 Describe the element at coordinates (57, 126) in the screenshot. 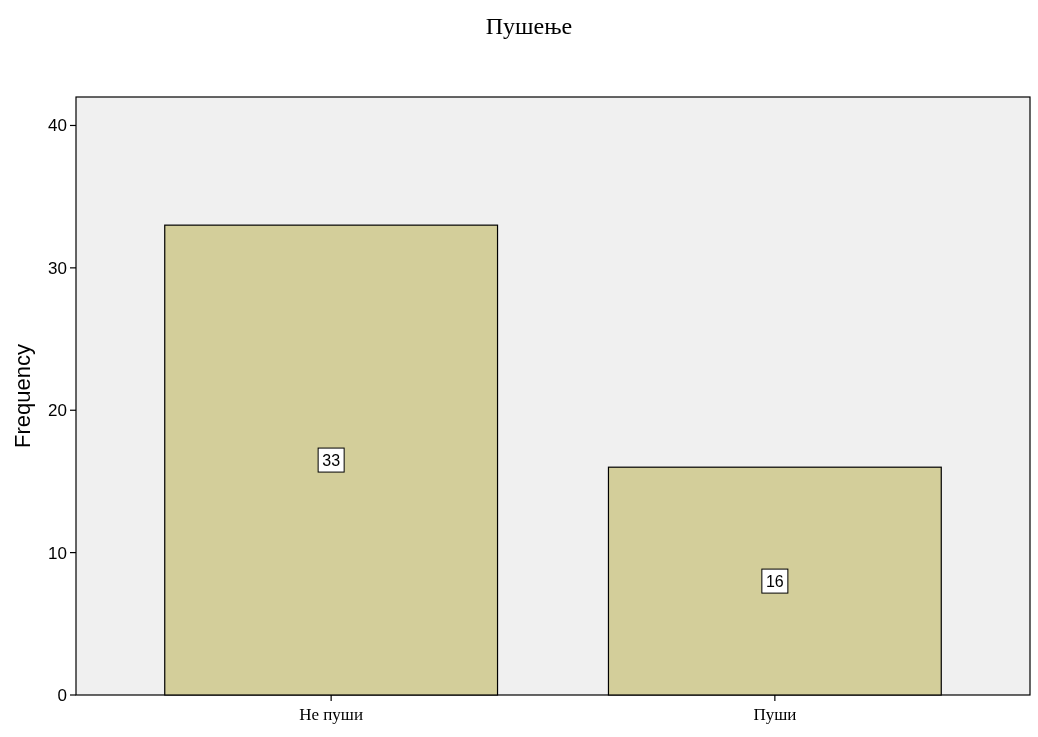

I see `y-tick-label: 40` at that location.